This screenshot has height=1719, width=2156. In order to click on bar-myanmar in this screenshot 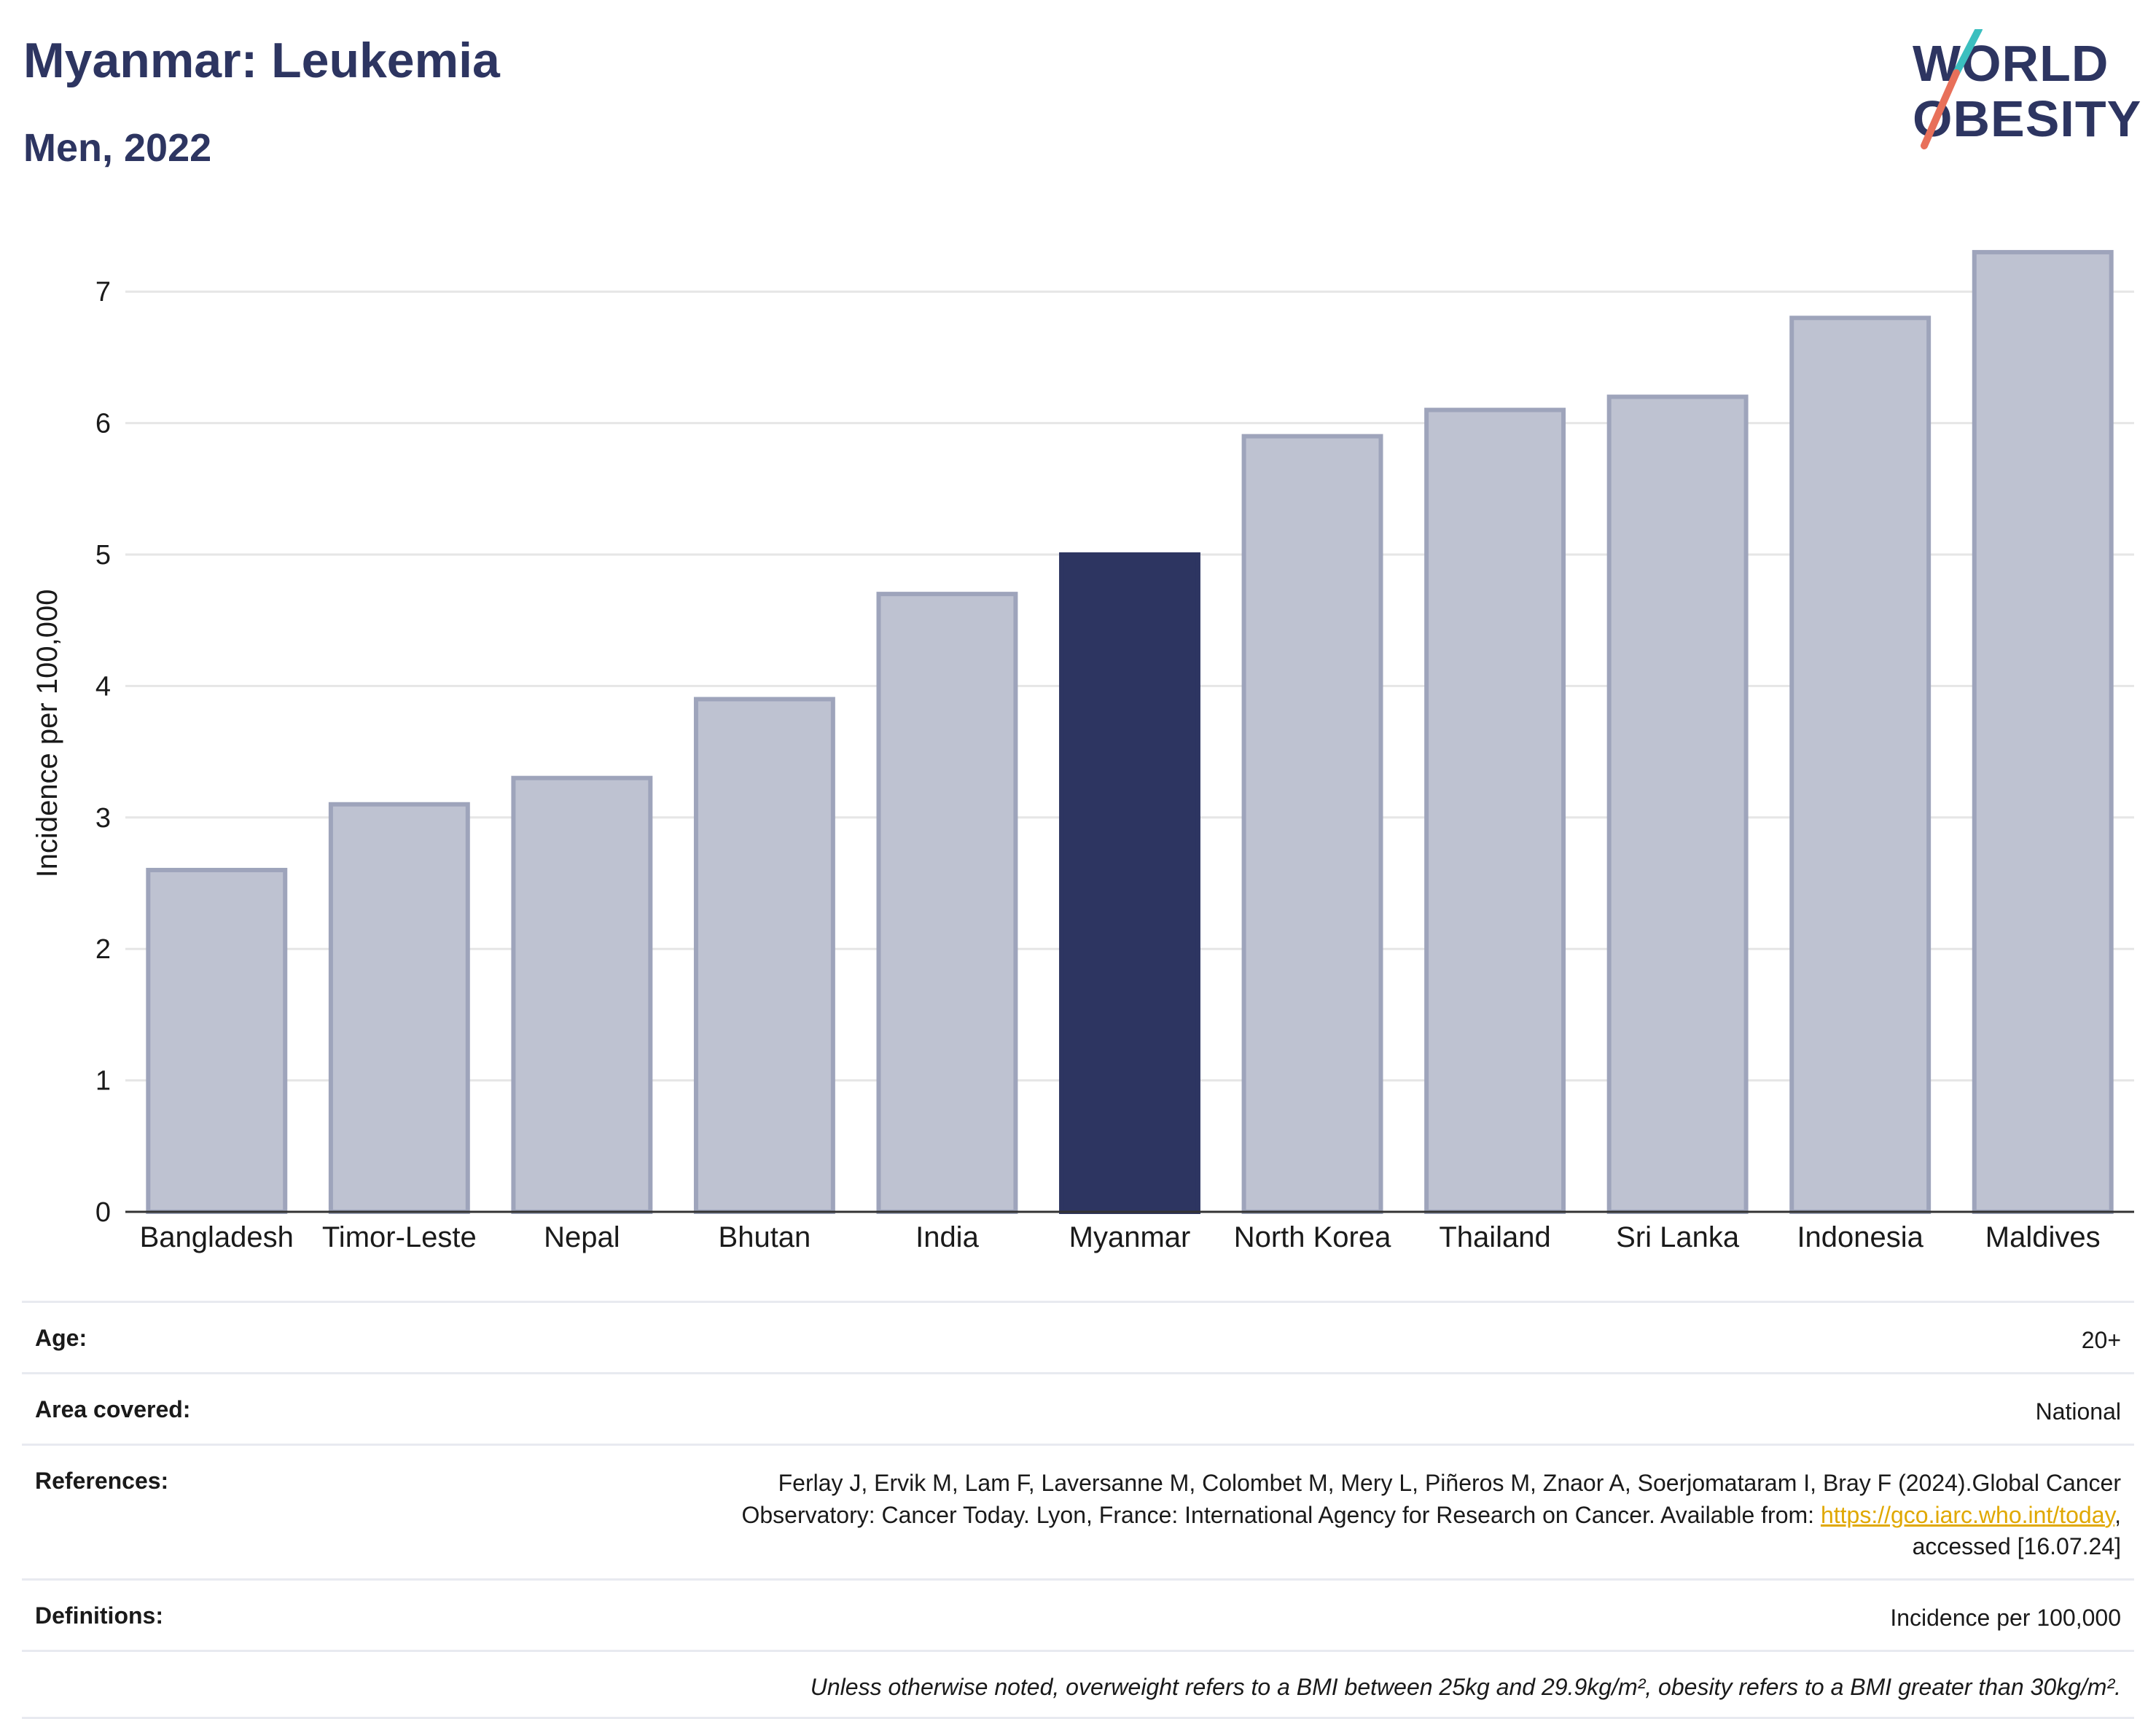, I will do `click(1130, 883)`.